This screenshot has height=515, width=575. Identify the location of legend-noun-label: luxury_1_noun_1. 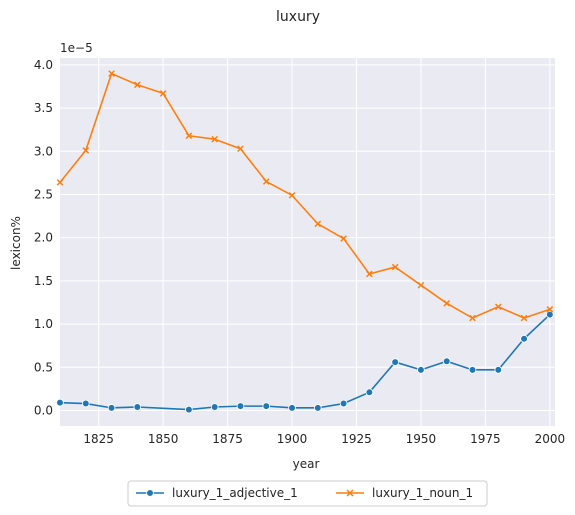
(422, 493).